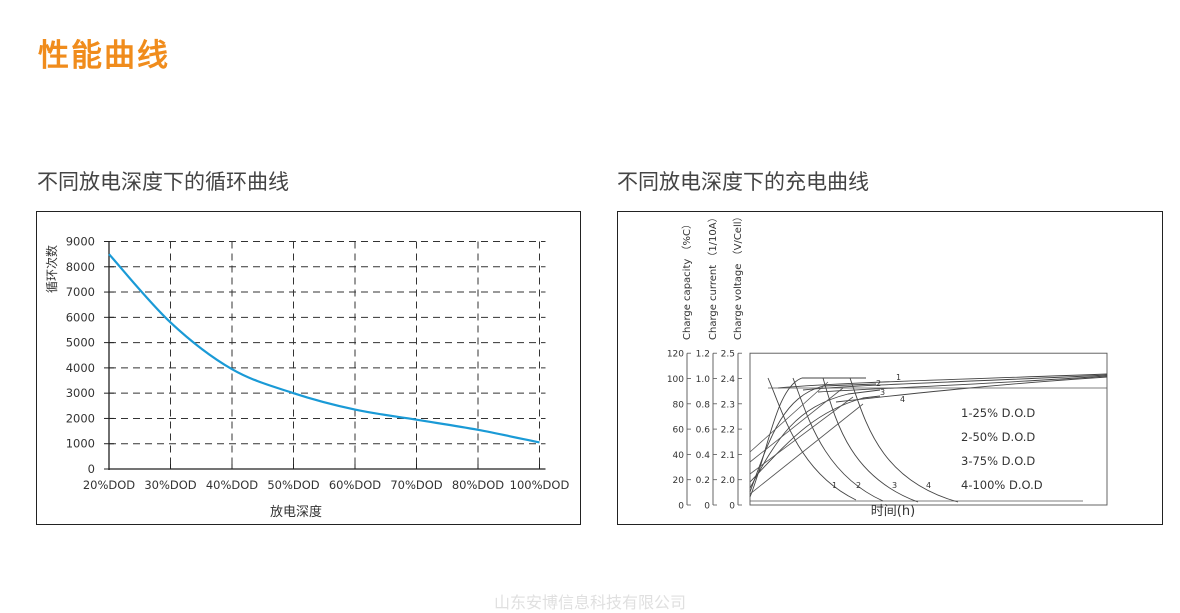  I want to click on y-tick-label: 1000, so click(80, 444).